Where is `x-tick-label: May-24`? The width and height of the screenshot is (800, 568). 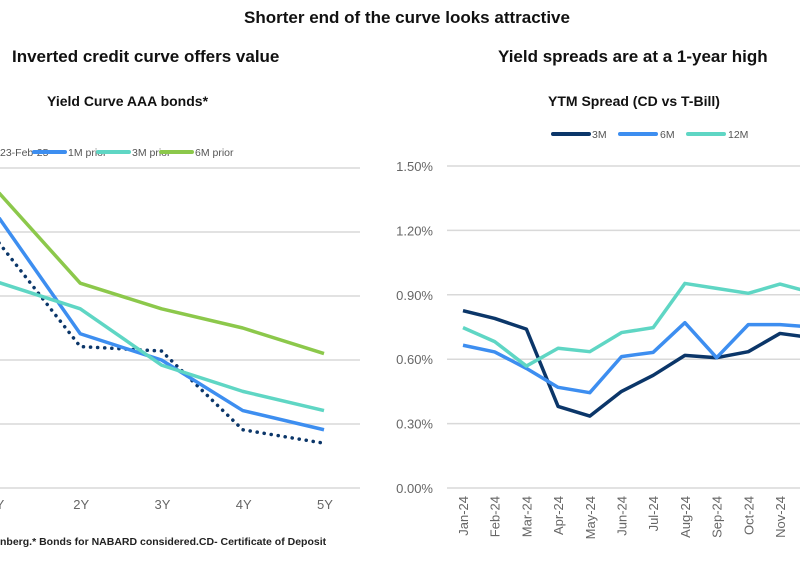 x-tick-label: May-24 is located at coordinates (590, 517).